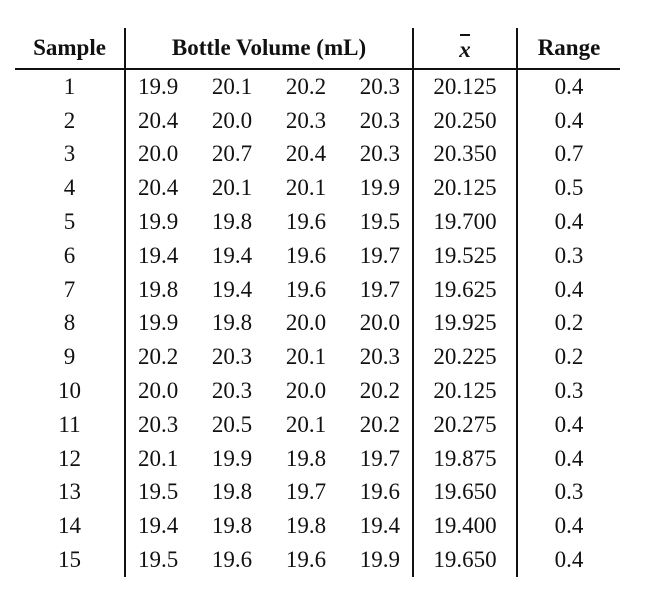  I want to click on table-row: 3 20.0 20.7 20.4 20.3 20.350 0.7, so click(317, 154).